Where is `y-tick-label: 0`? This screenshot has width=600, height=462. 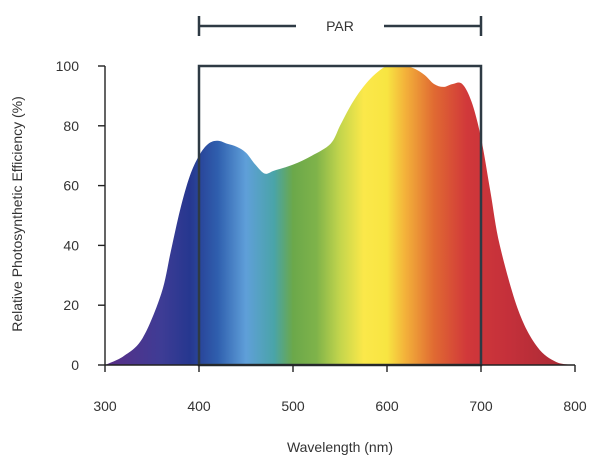
y-tick-label: 0 is located at coordinates (75, 365).